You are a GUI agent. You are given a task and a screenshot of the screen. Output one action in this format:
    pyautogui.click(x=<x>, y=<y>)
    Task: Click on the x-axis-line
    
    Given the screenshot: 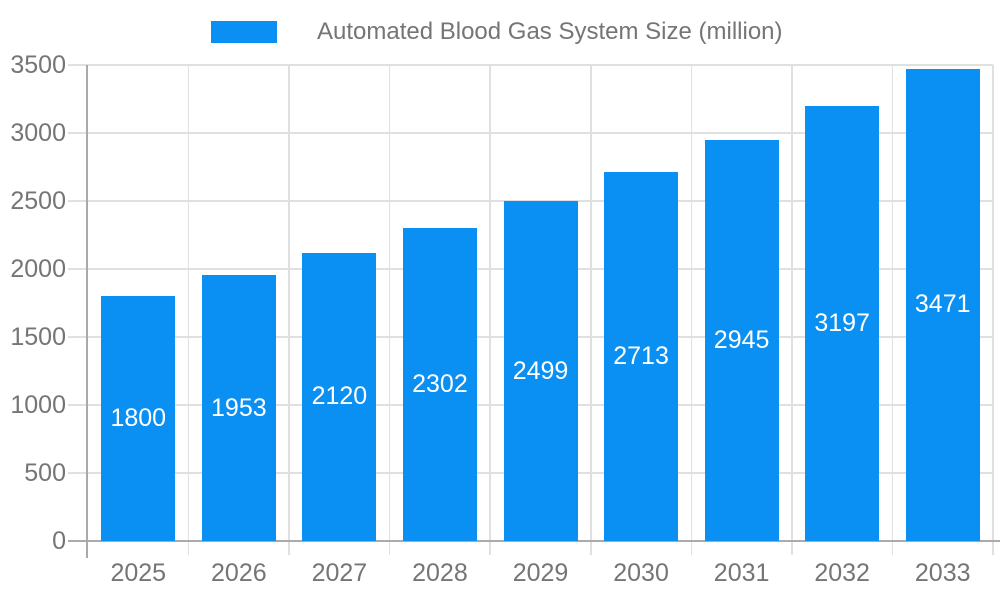 What is the action you would take?
    pyautogui.click(x=534, y=541)
    